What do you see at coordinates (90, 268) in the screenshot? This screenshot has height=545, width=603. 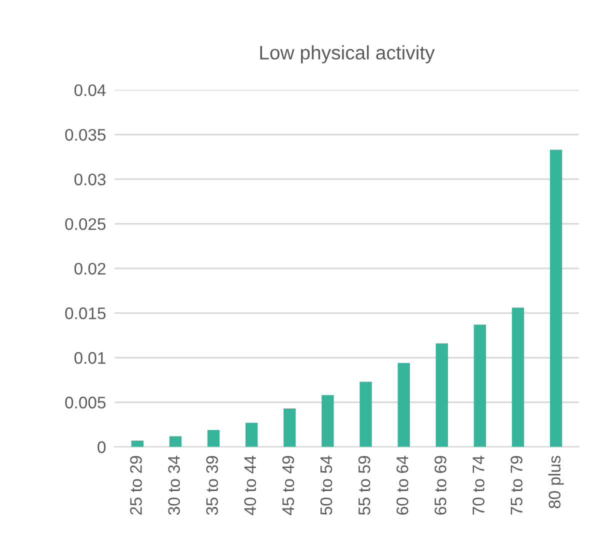 I see `y-tick-label: 0.02` at bounding box center [90, 268].